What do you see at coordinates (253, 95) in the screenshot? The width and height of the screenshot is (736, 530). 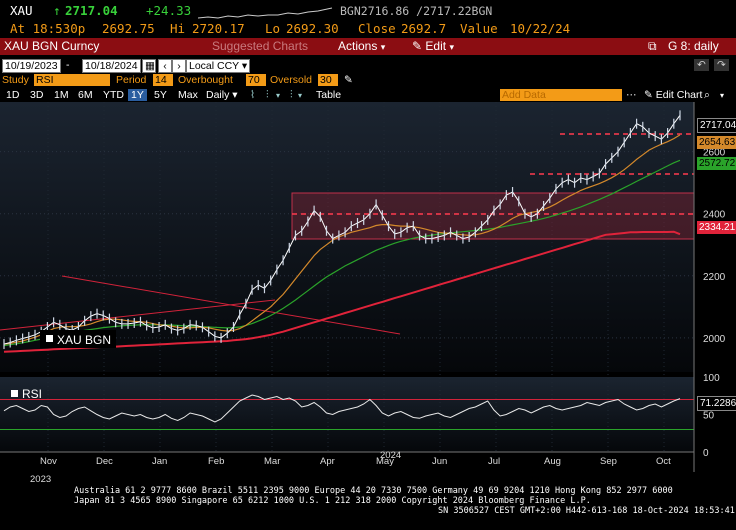 I see `line-chart-icon: ⌇` at bounding box center [253, 95].